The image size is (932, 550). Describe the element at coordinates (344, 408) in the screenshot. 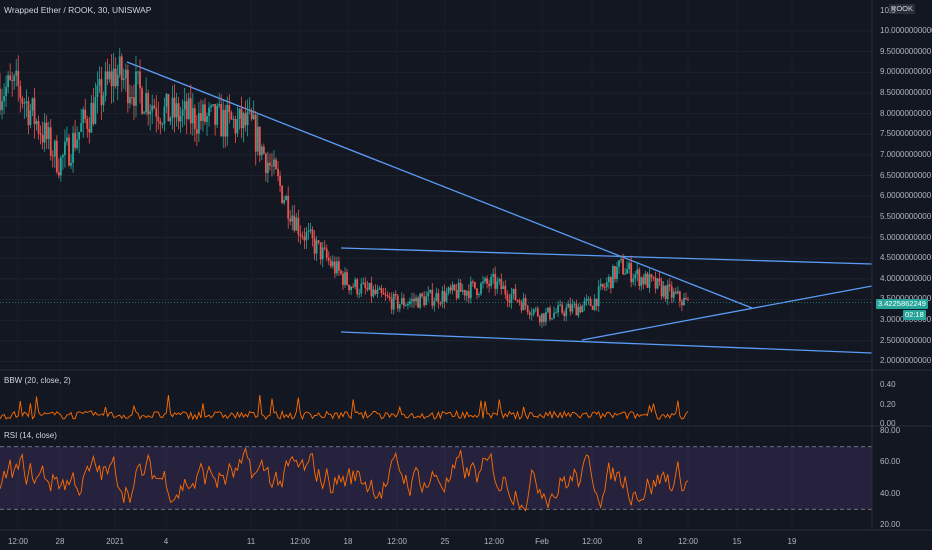

I see `bbw-line` at that location.